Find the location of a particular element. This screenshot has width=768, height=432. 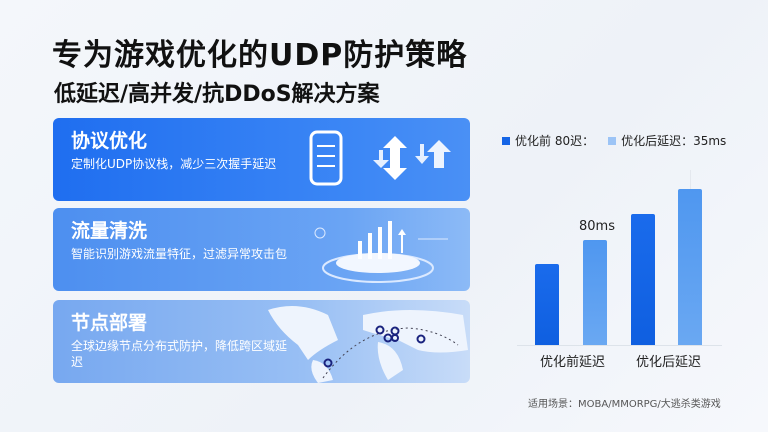

traffic-platform-icon is located at coordinates (381, 252).